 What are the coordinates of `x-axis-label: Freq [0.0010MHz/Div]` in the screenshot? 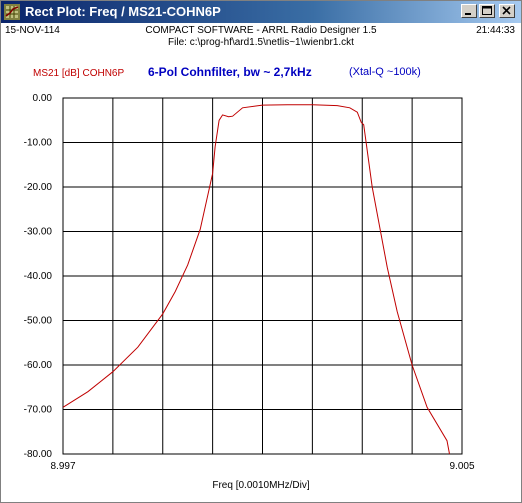 It's located at (261, 485).